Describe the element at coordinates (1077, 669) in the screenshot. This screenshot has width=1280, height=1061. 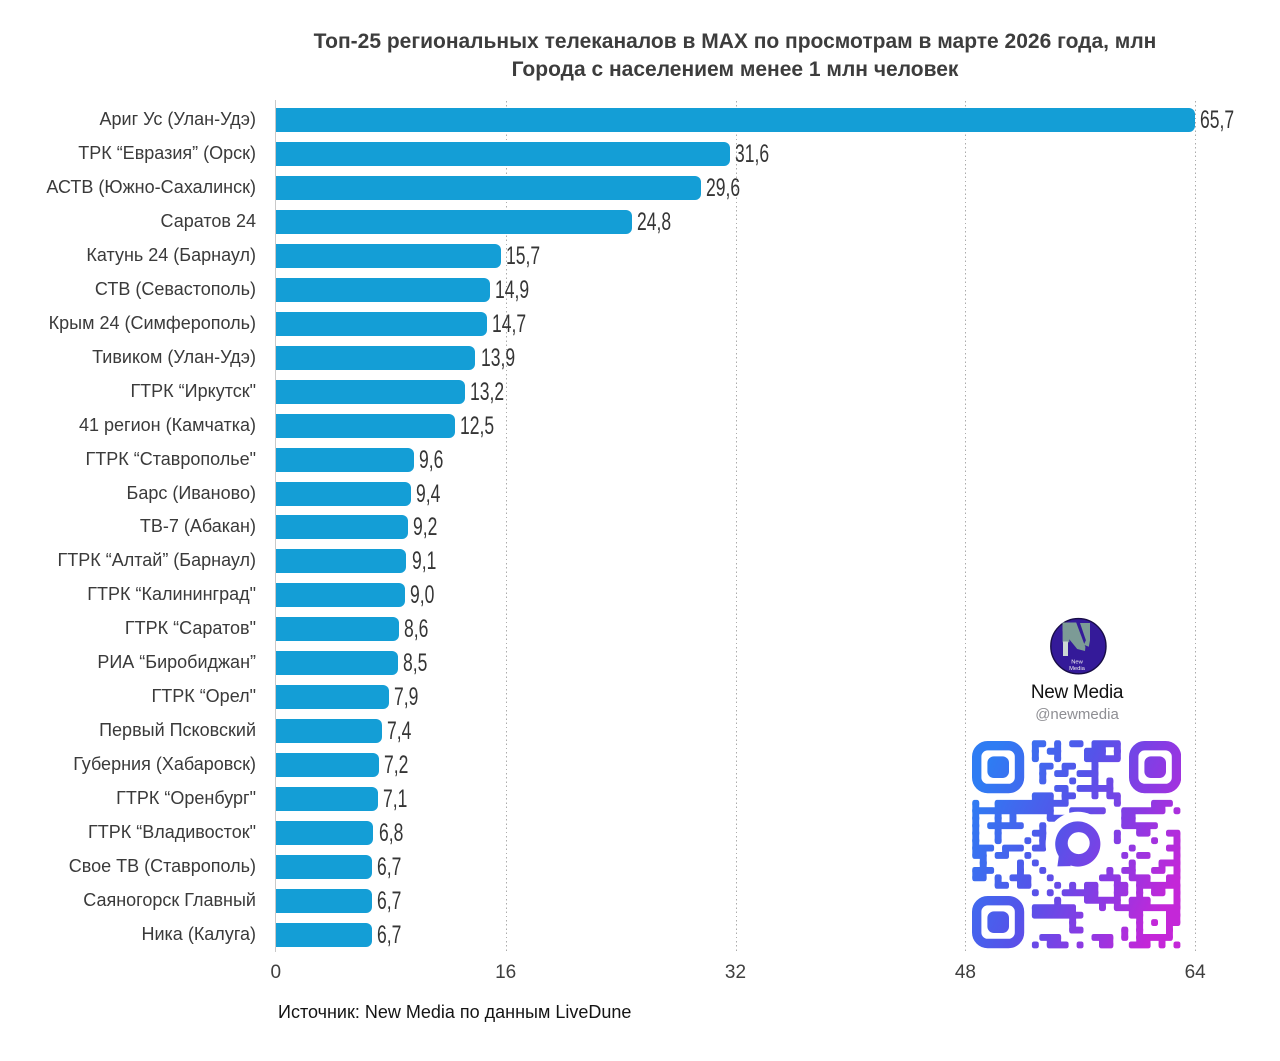
I see `svg-text: Media` at that location.